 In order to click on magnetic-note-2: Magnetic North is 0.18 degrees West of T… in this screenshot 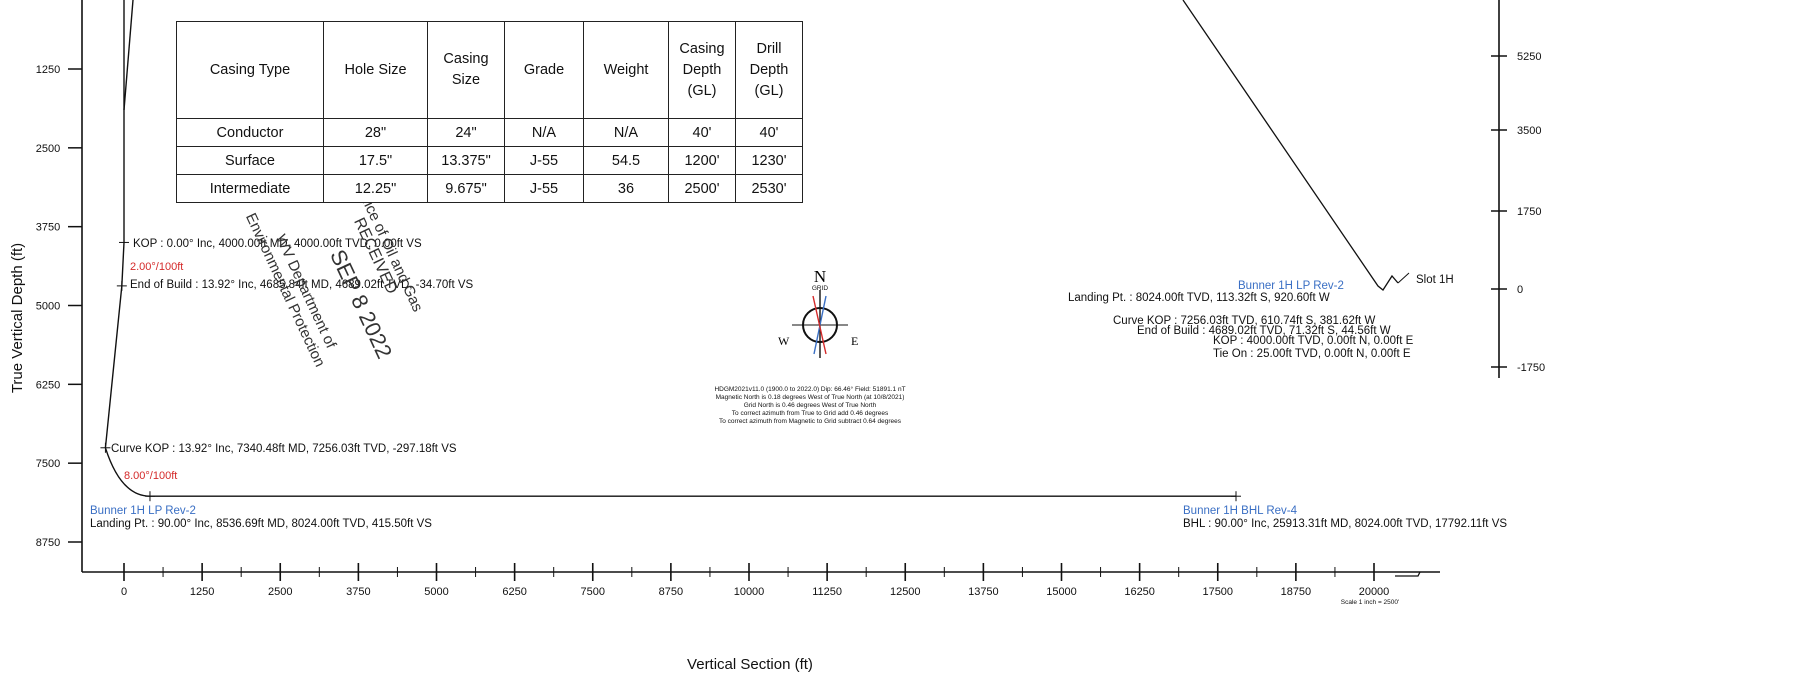, I will do `click(810, 397)`.